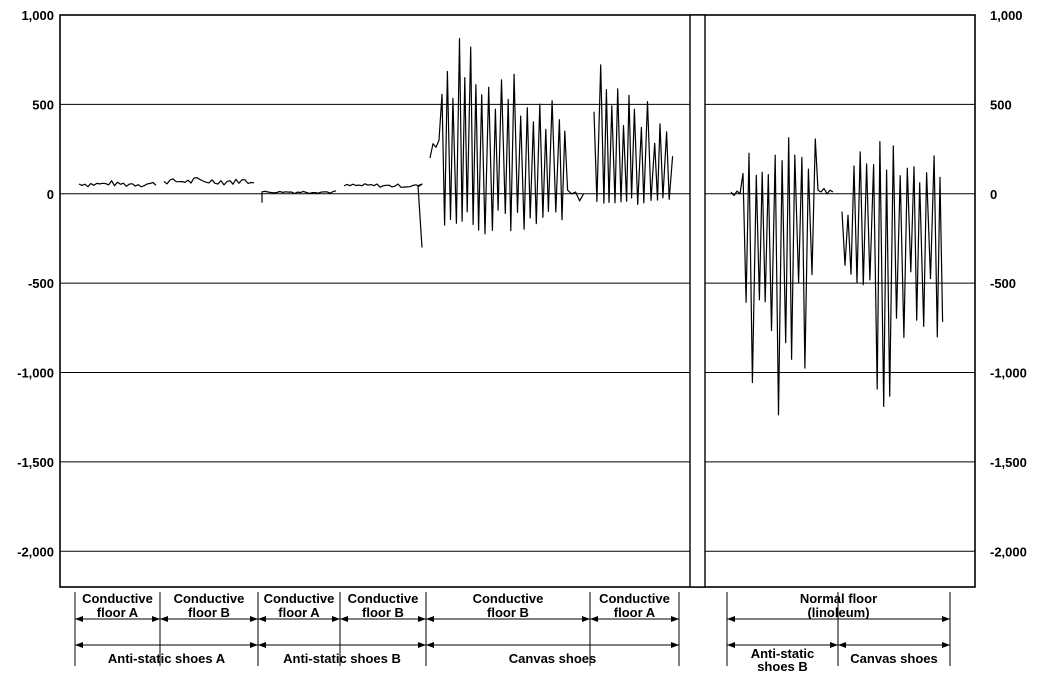  Describe the element at coordinates (1006, 15) in the screenshot. I see `y-tick-label-right: 1,000` at that location.